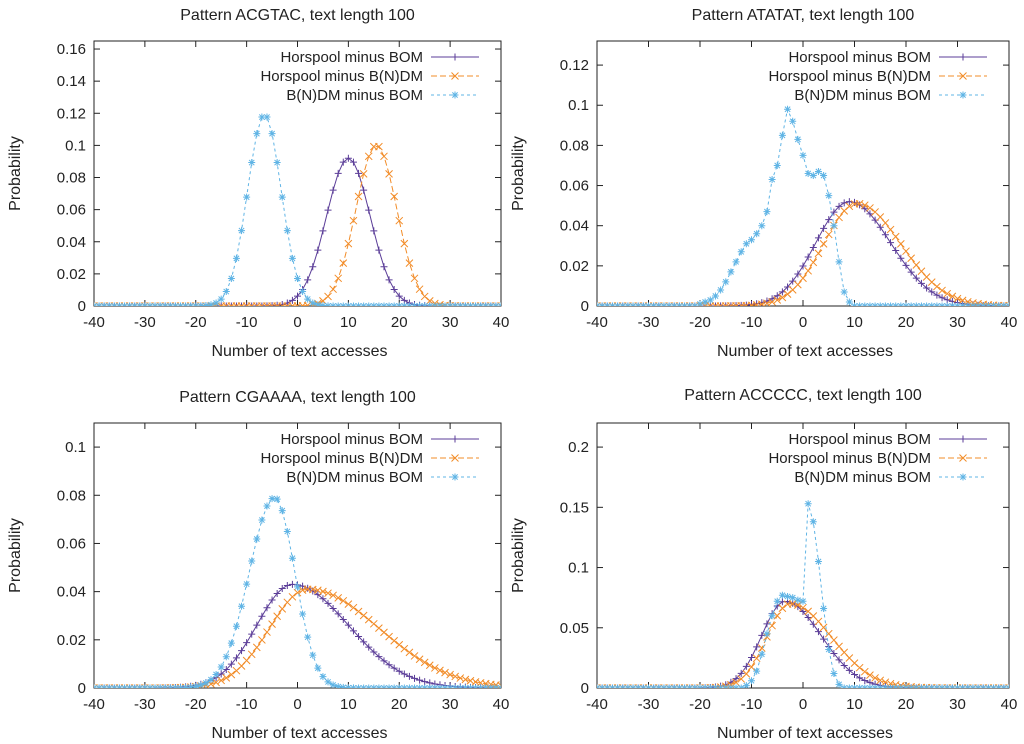 This screenshot has height=744, width=1024. Describe the element at coordinates (71, 49) in the screenshot. I see `y-tick-label: 0.16` at that location.